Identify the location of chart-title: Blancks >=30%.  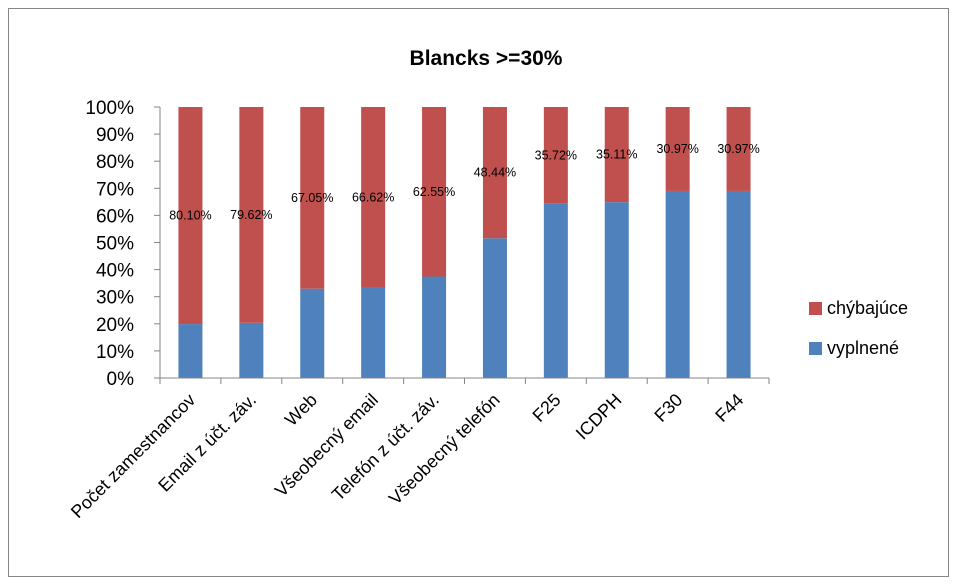
(486, 58).